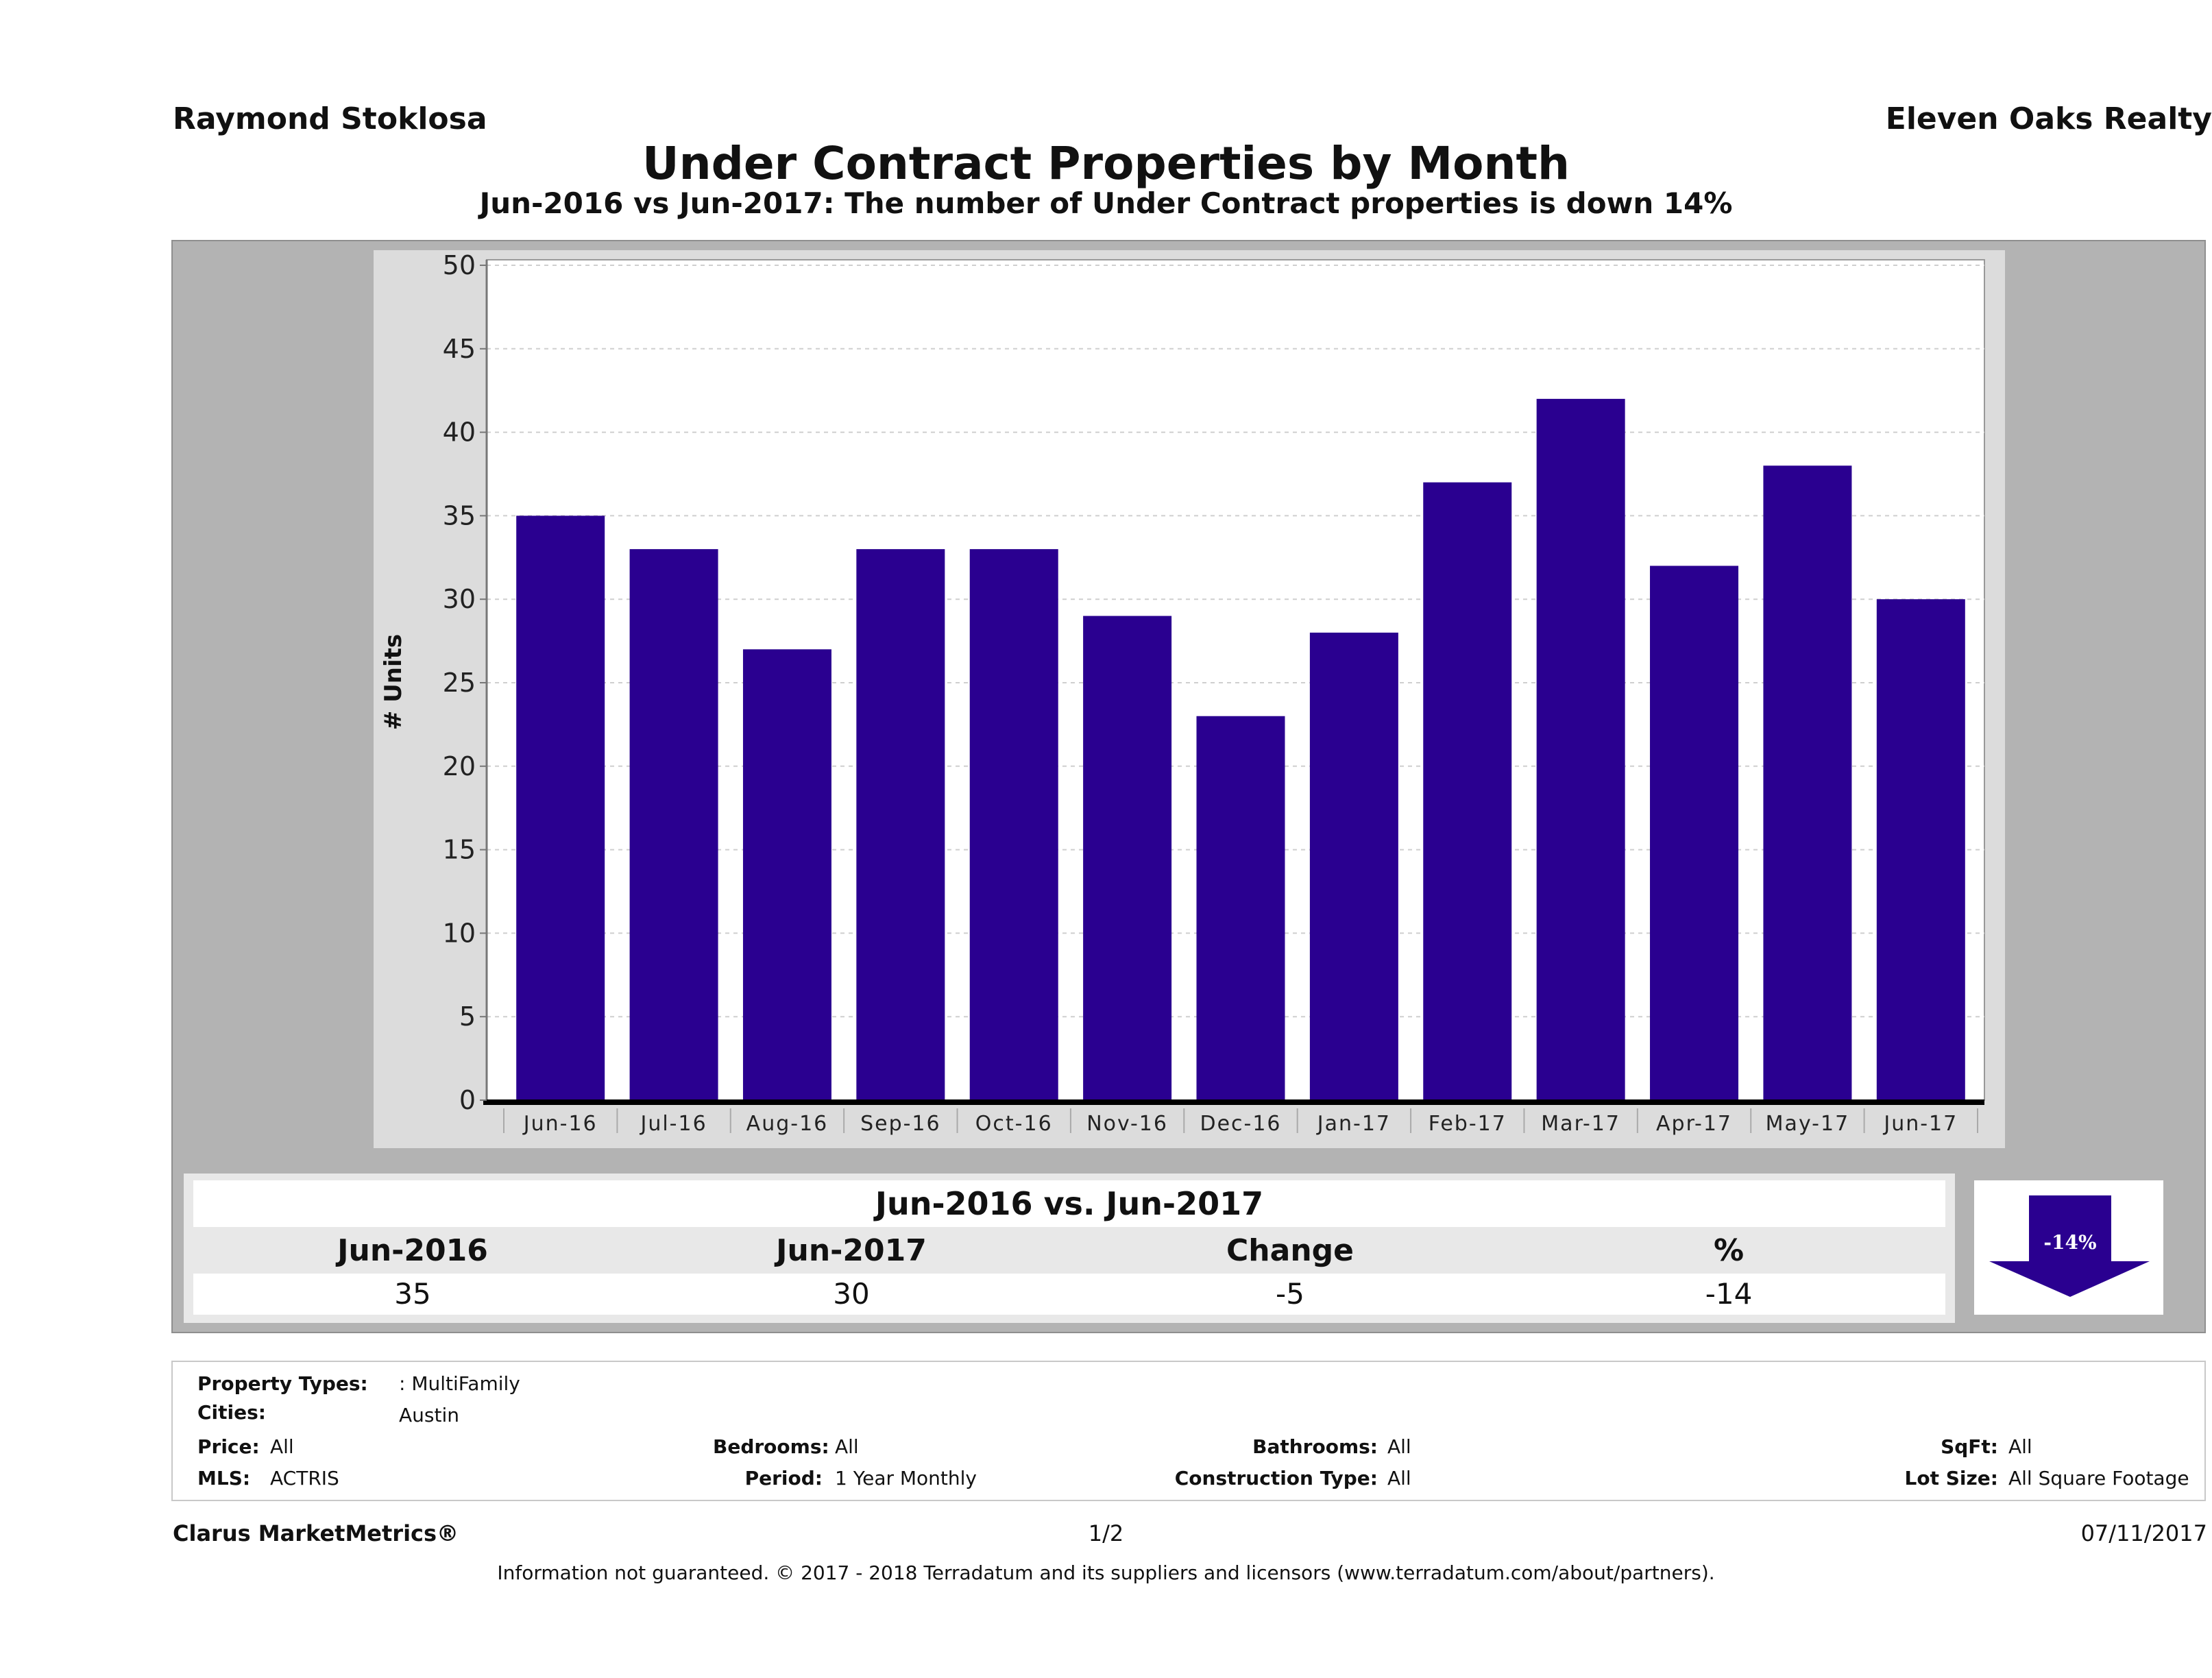 The height and width of the screenshot is (1678, 2212). I want to click on x-tick-label: Sep-16, so click(901, 1124).